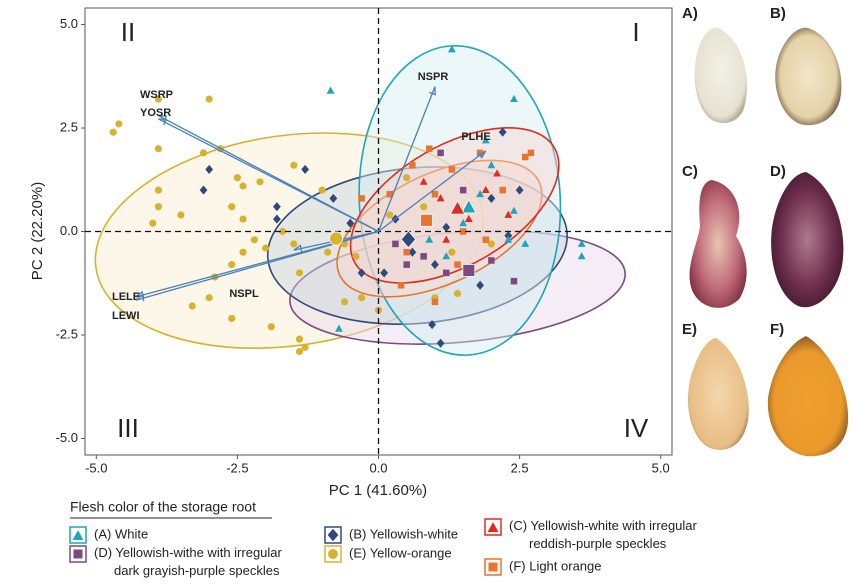  Describe the element at coordinates (126, 297) in the screenshot. I see `loading-label: LELE` at that location.